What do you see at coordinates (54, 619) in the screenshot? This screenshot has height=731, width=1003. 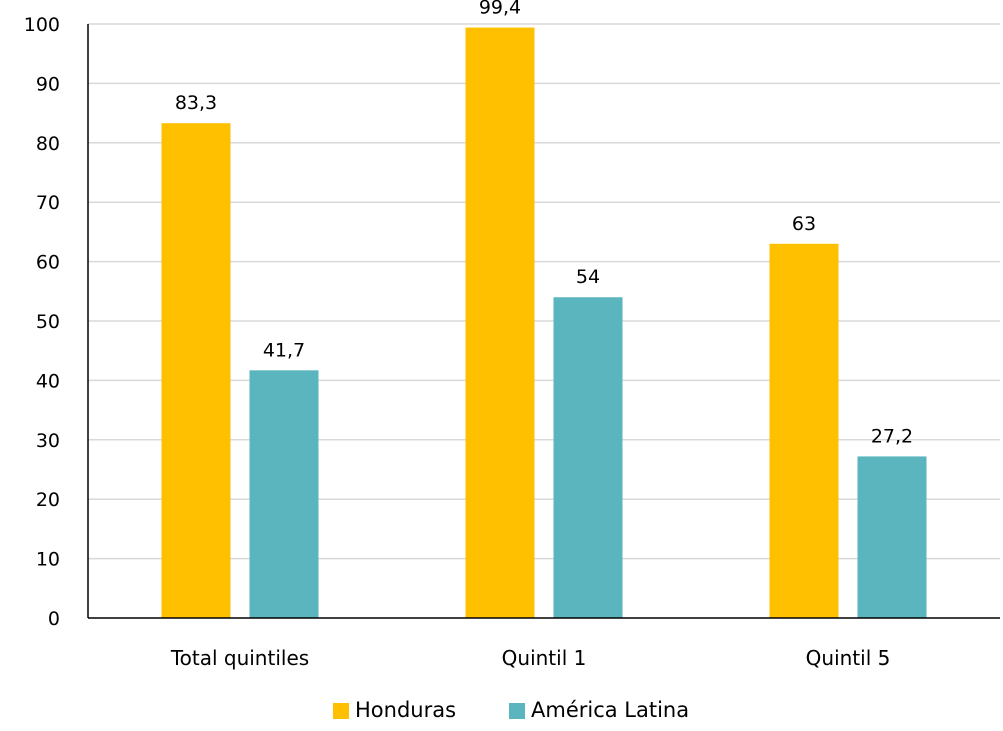 I see `y-tick-label: 0` at bounding box center [54, 619].